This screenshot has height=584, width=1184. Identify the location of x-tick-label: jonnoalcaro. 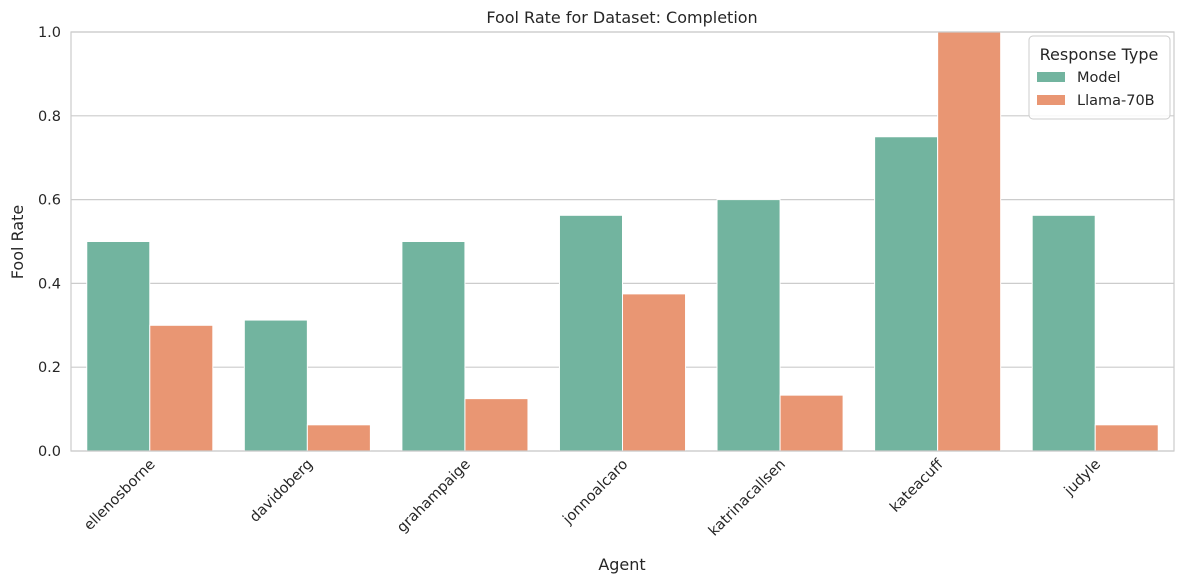
(596, 492).